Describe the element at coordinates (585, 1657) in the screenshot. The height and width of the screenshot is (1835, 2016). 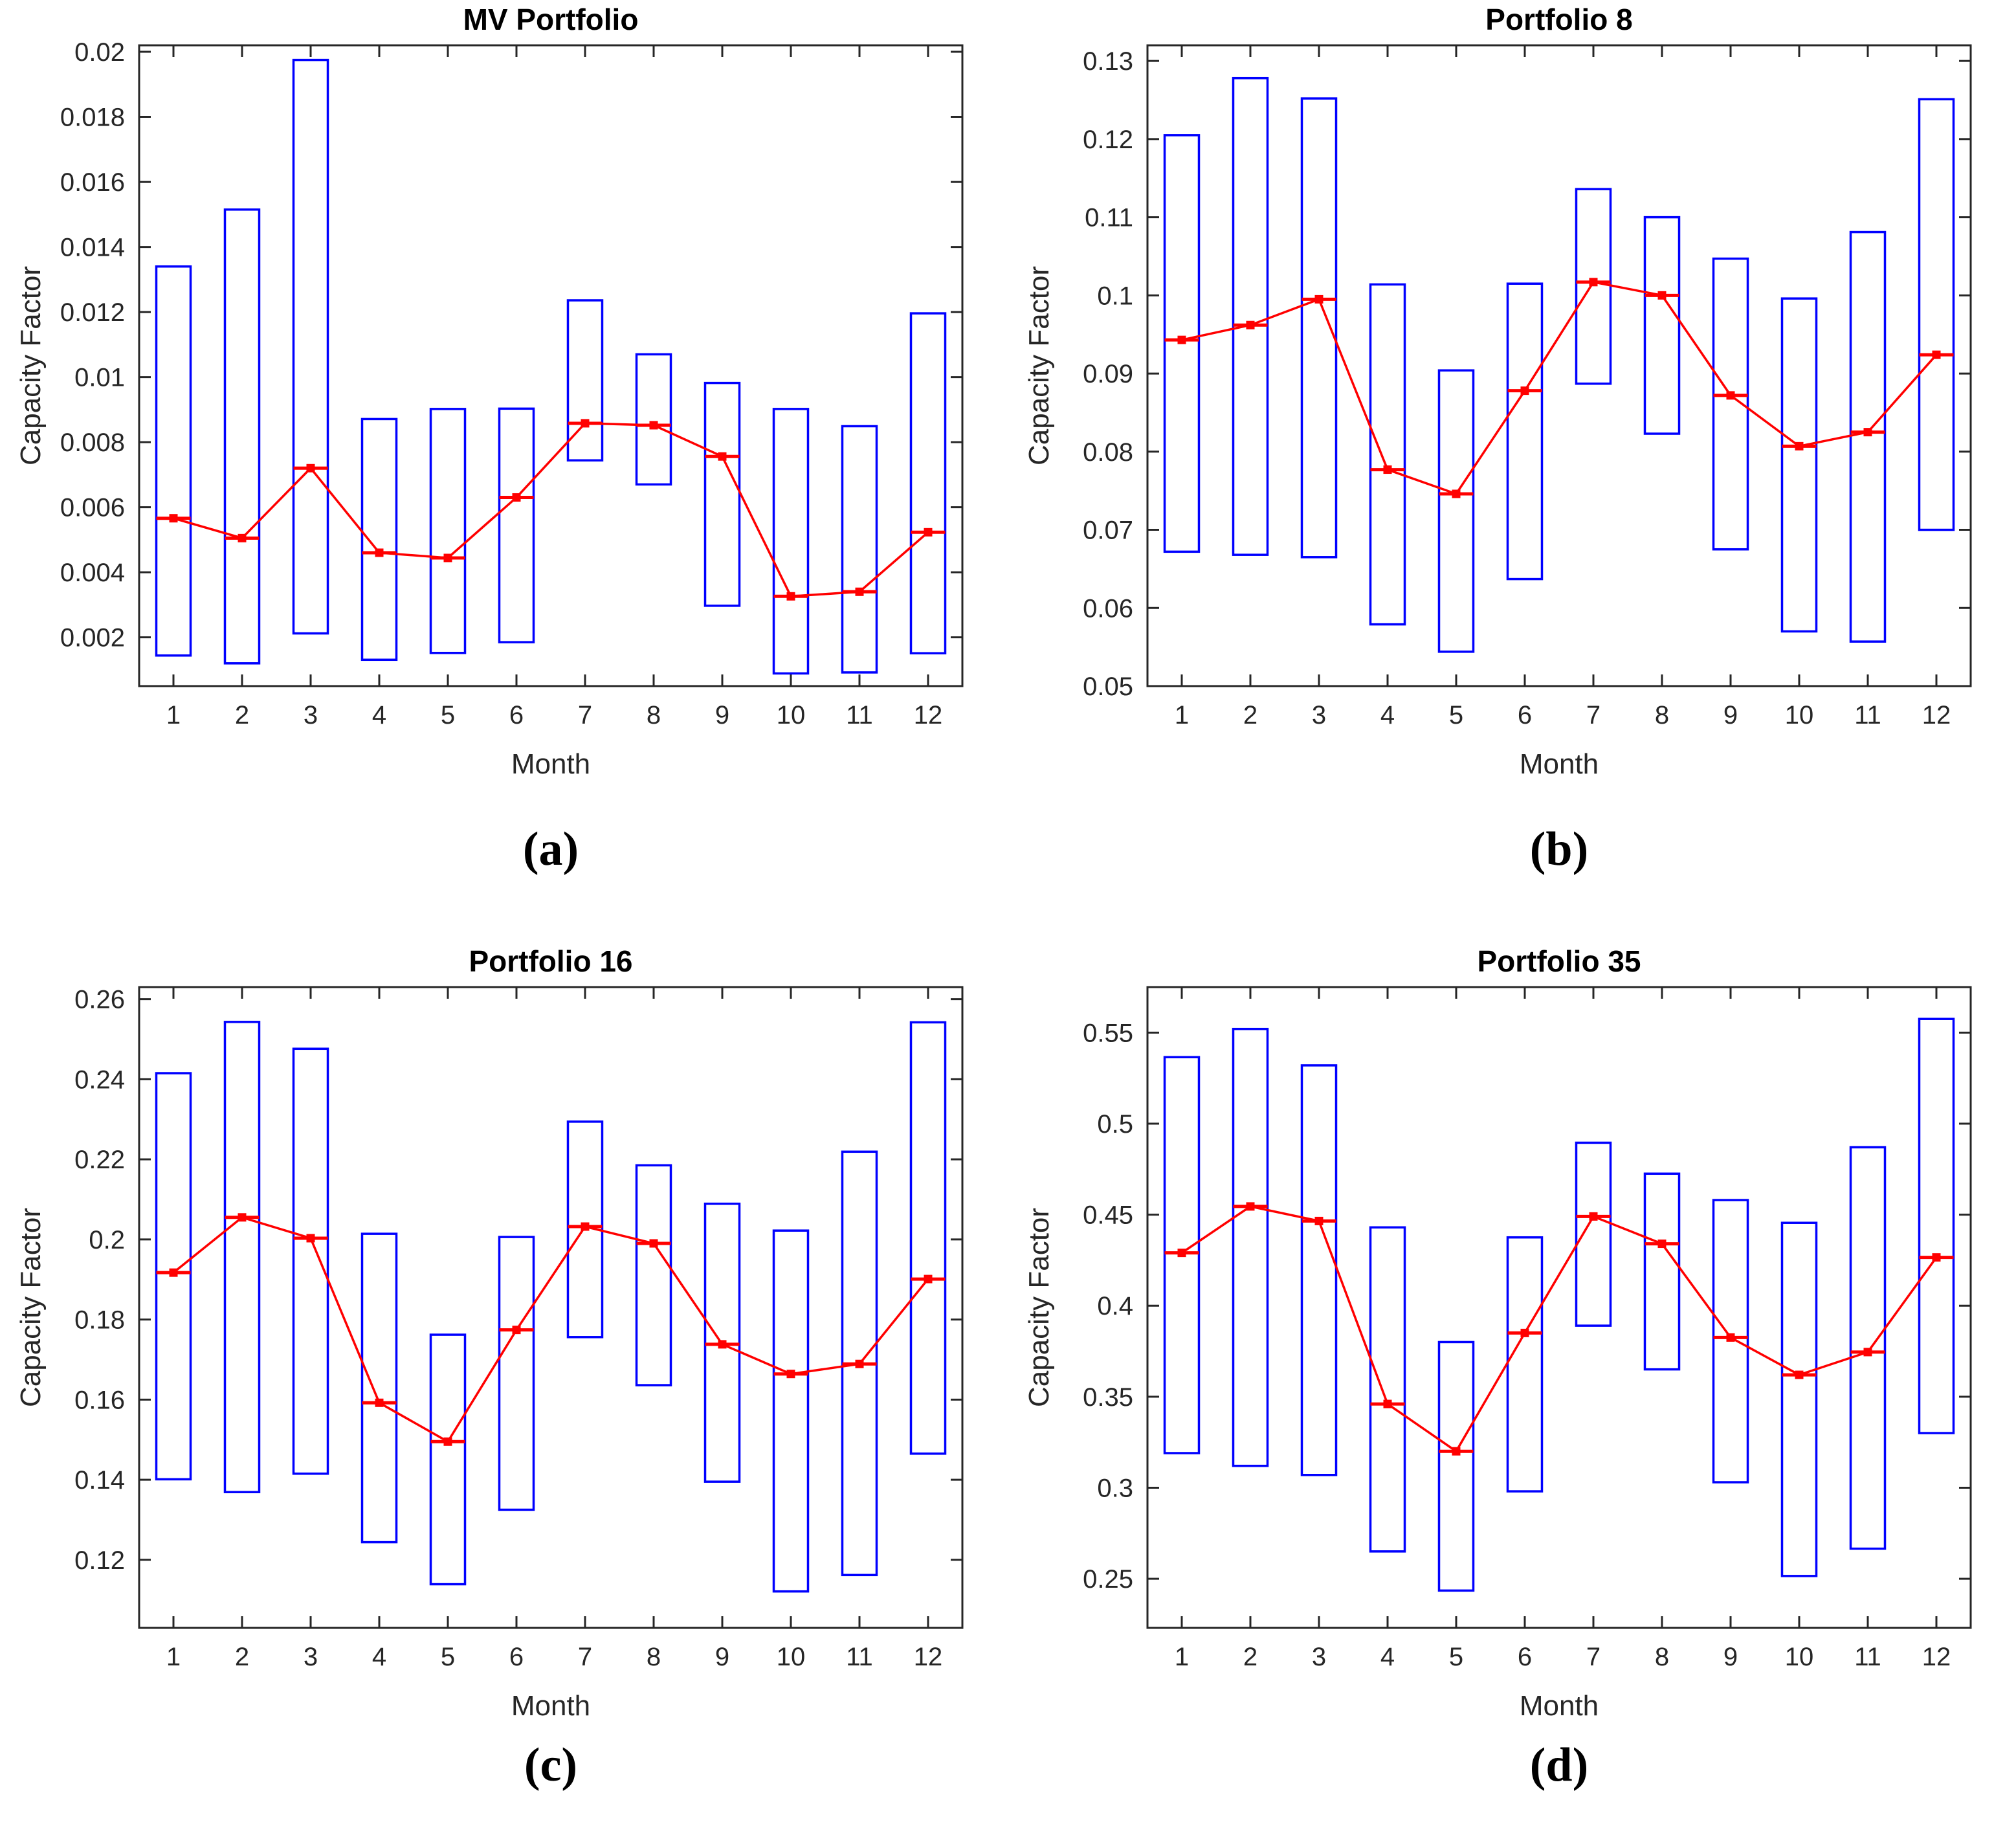
I see `x-tick-label: 7` at that location.